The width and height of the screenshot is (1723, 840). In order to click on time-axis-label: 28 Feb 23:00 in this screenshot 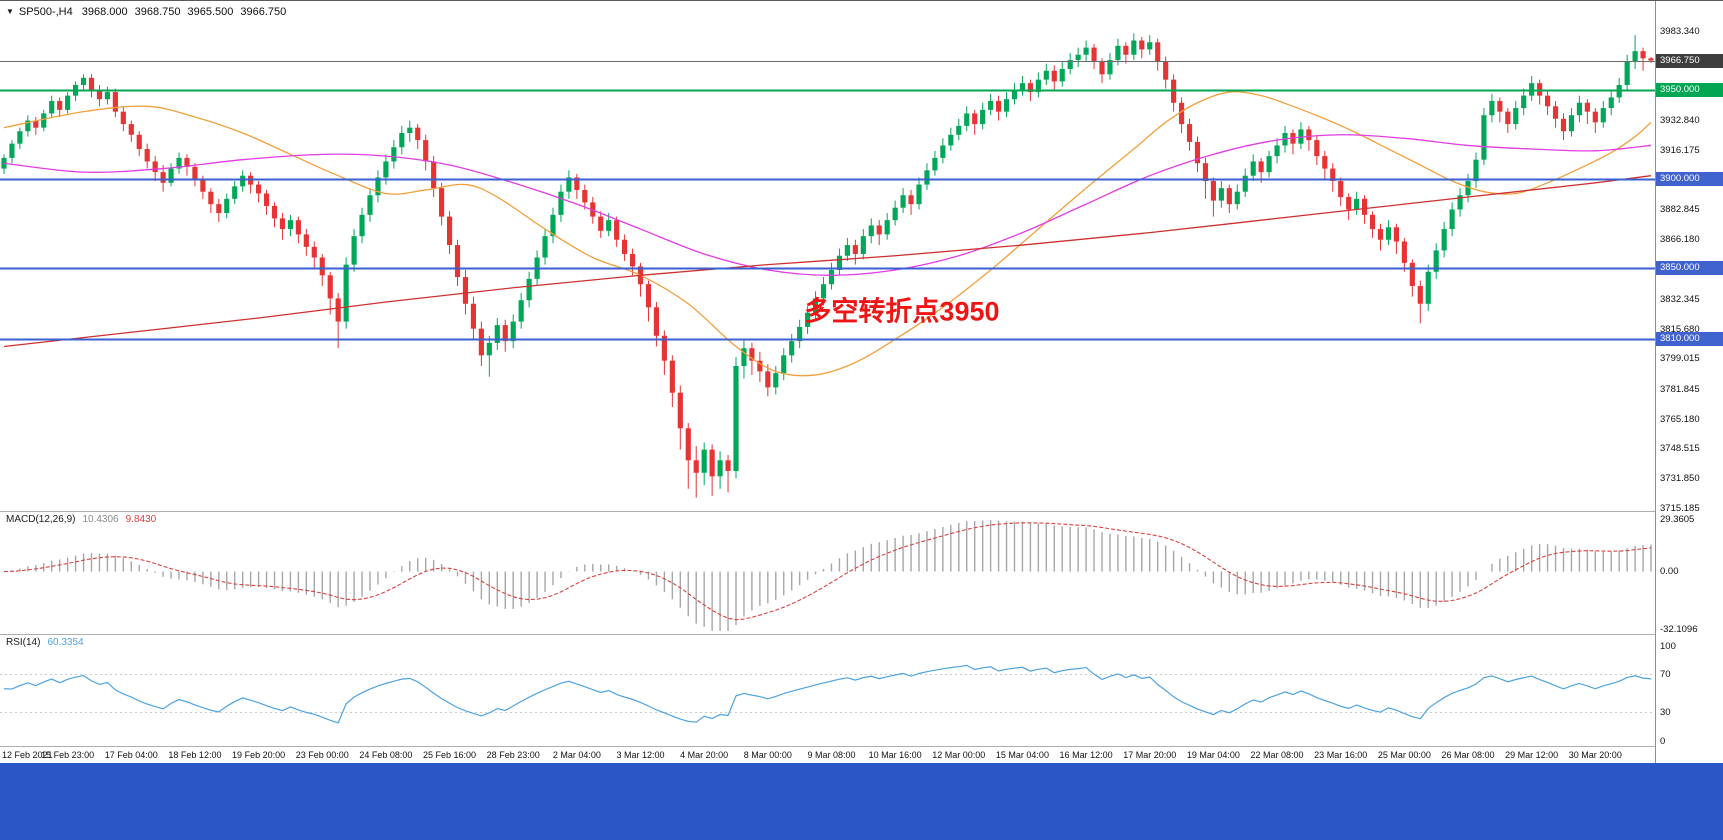, I will do `click(513, 755)`.